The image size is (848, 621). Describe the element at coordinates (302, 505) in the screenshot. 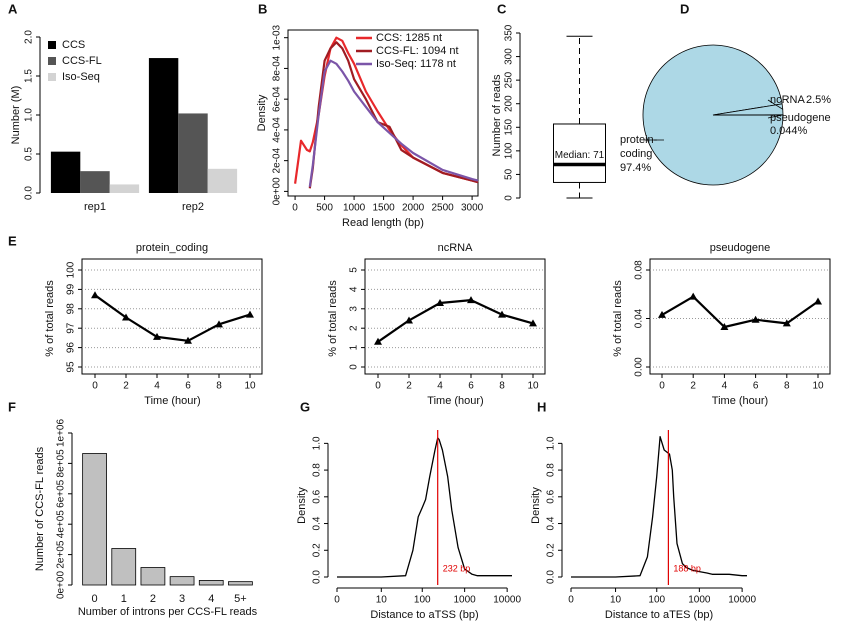

I see `y-axis-label: Density` at that location.